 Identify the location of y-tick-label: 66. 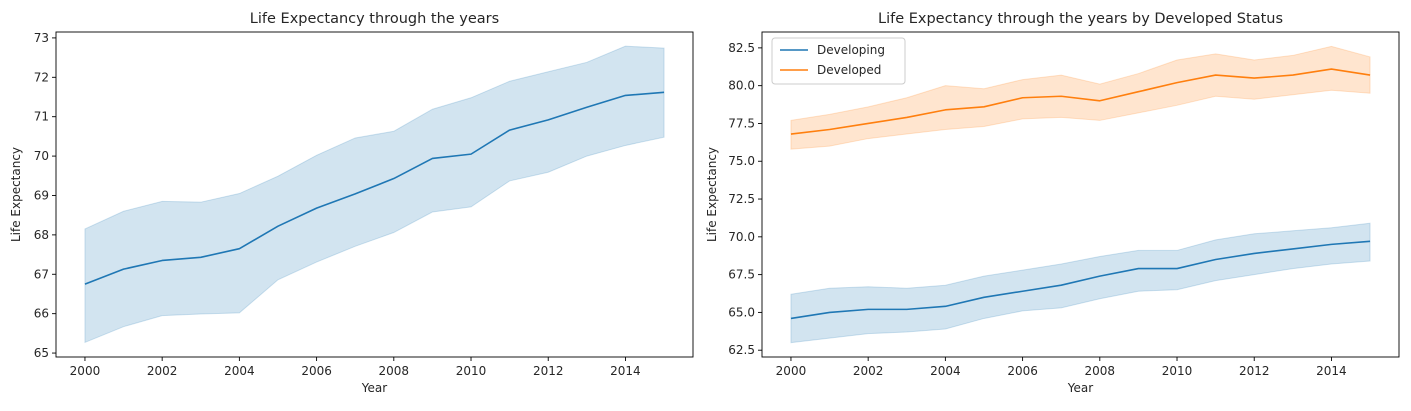
(41, 314).